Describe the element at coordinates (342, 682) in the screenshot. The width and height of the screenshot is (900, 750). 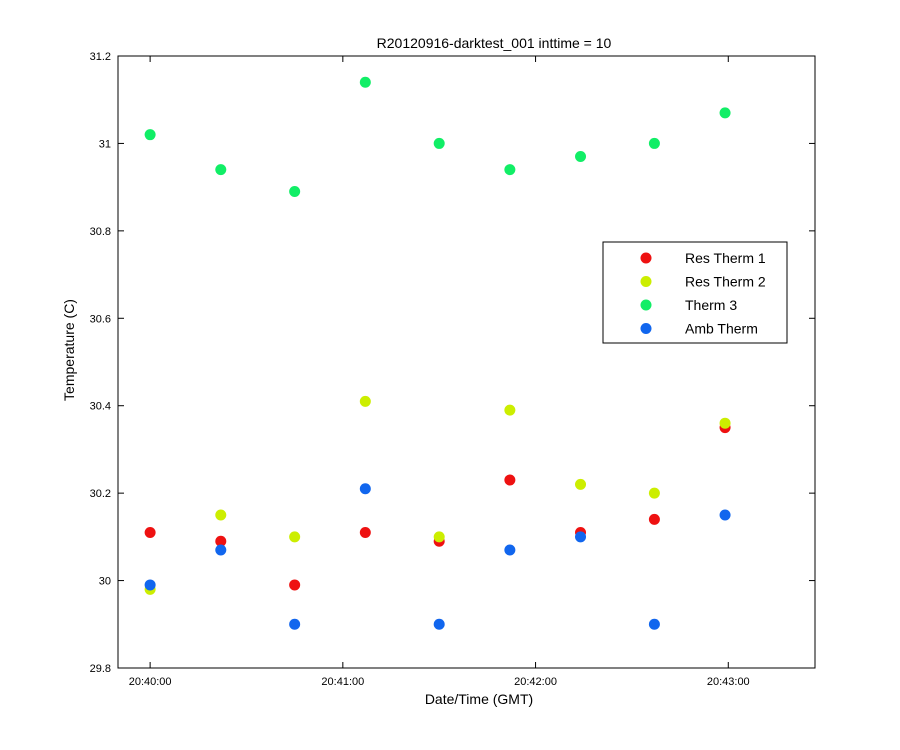
I see `x-tick-label: 20:41:00` at that location.